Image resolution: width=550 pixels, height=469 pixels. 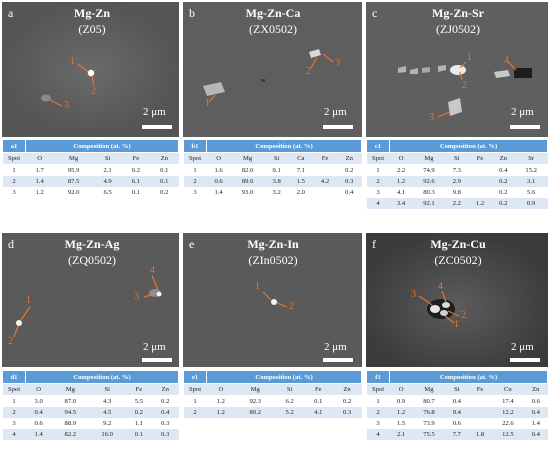 I want to click on alloy-title-b: Mg-Zn-Ca, so click(x=273, y=13).